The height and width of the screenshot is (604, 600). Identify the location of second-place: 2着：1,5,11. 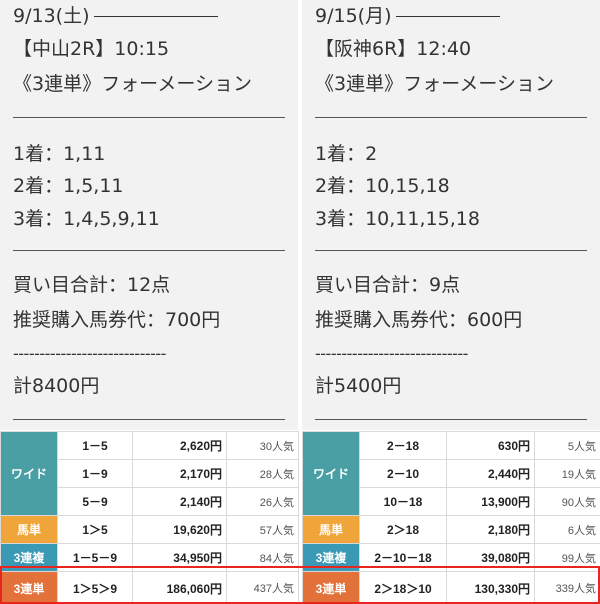
(68, 186).